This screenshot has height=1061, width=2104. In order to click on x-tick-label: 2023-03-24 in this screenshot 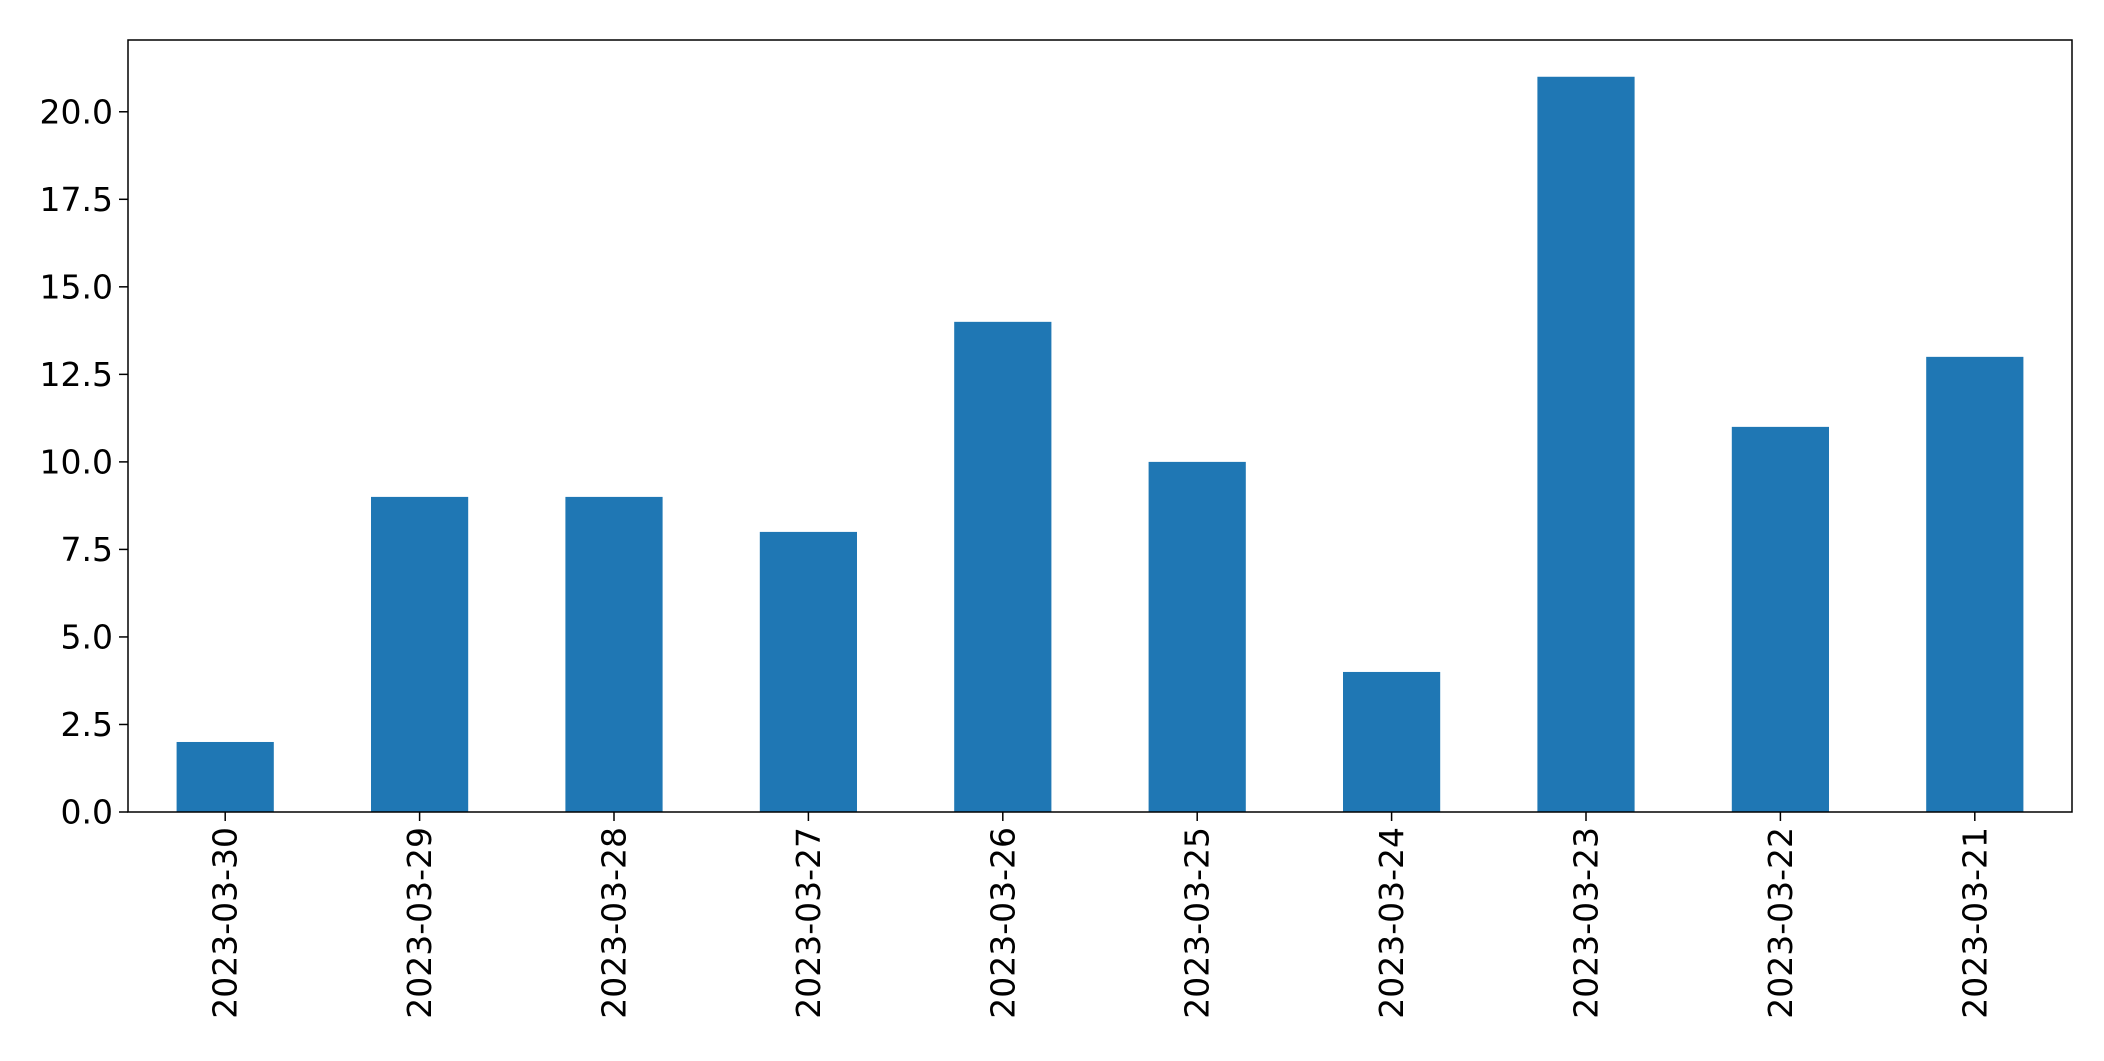, I will do `click(1391, 923)`.